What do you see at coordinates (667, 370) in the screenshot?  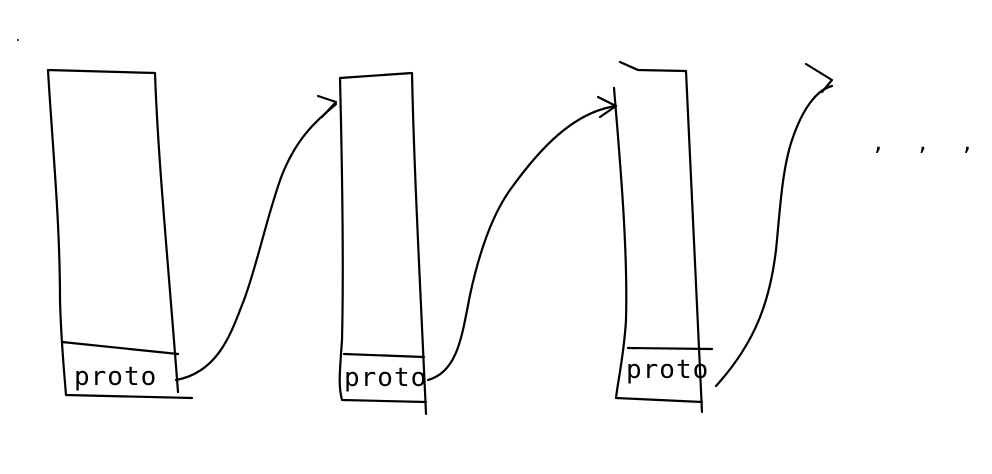 I see `object-box-3-proto-label: proto` at bounding box center [667, 370].